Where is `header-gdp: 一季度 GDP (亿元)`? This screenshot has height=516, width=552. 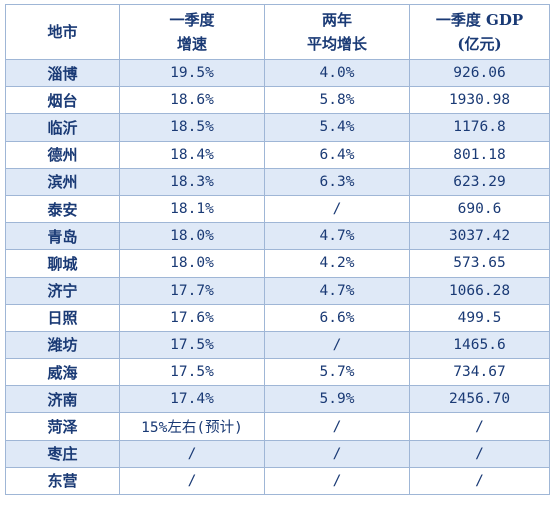
header-gdp: 一季度 GDP (亿元) is located at coordinates (479, 32).